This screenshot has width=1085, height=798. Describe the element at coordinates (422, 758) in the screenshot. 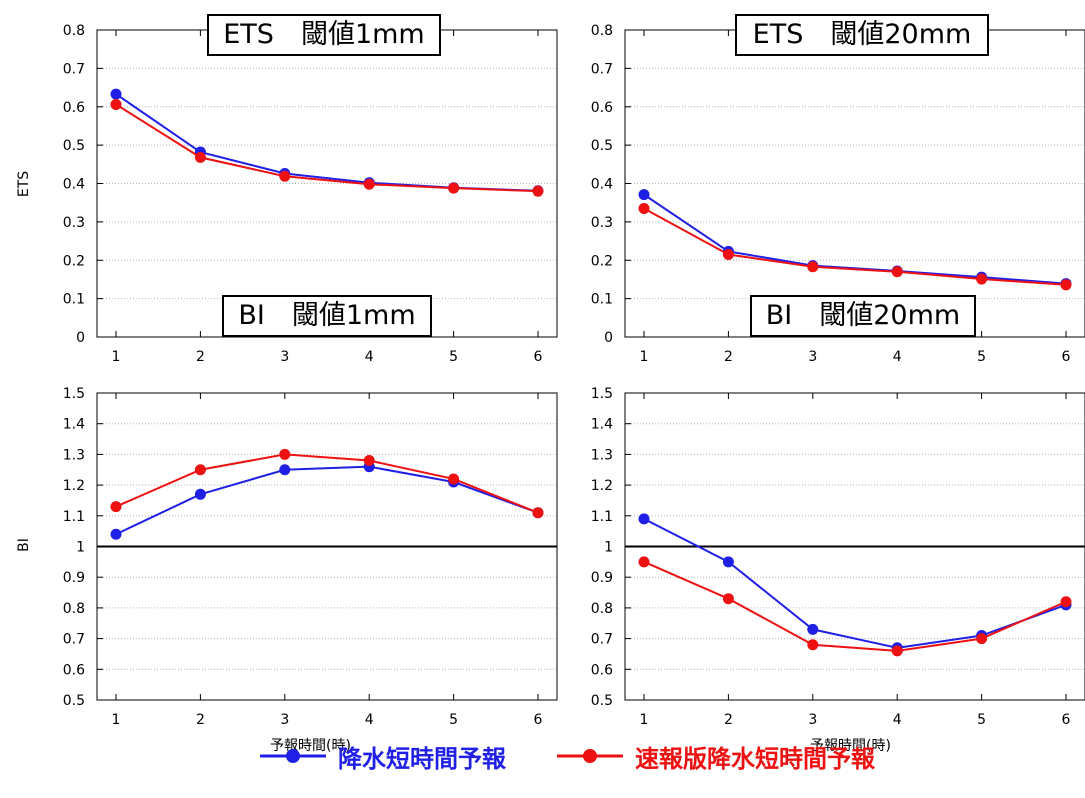

I see `legend-label-series1: 降水短時間予報` at that location.